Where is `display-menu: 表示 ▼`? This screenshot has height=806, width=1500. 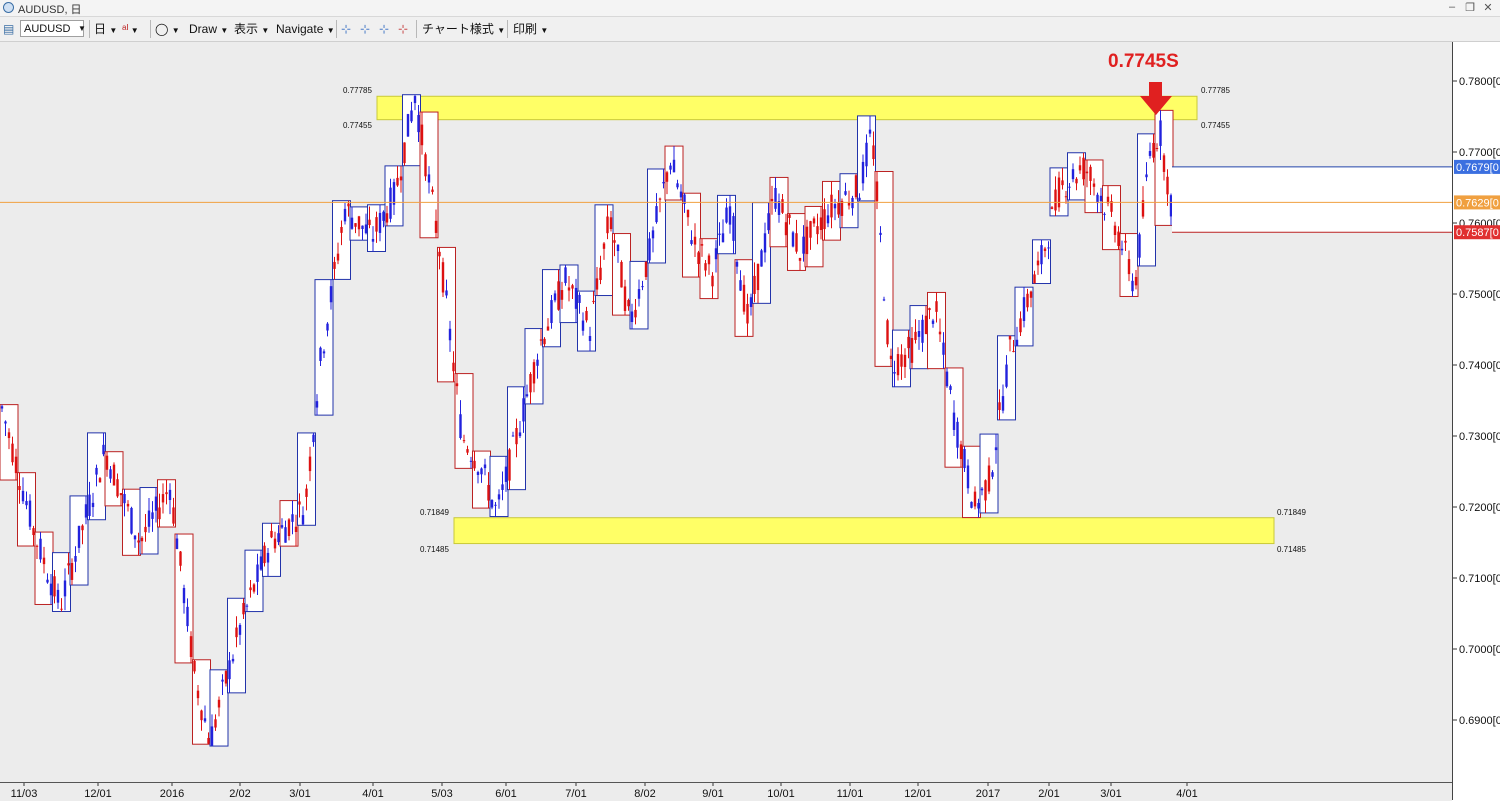 display-menu: 表示 ▼ is located at coordinates (252, 29).